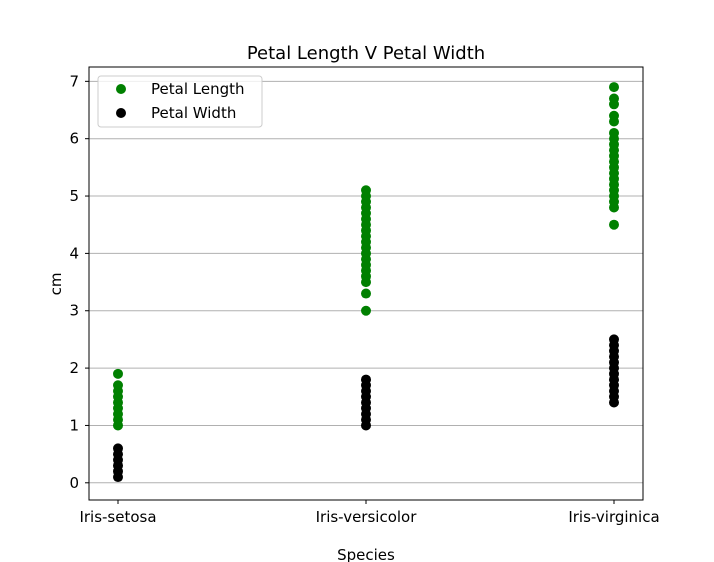  I want to click on legend: Petal Length Petal Width, so click(180, 101).